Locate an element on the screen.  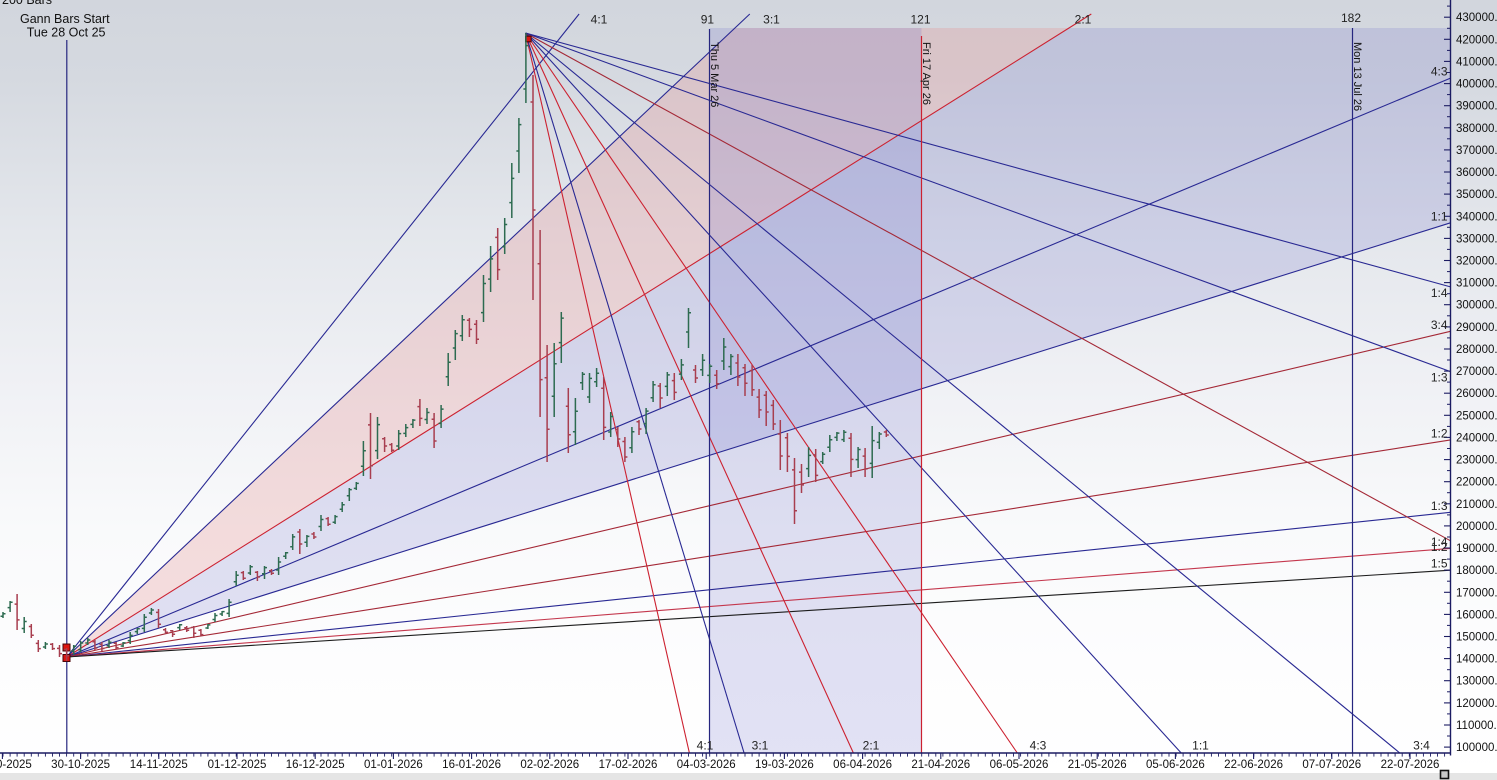
svg-text: Mon 13 Jul 26 is located at coordinates (1357, 76).